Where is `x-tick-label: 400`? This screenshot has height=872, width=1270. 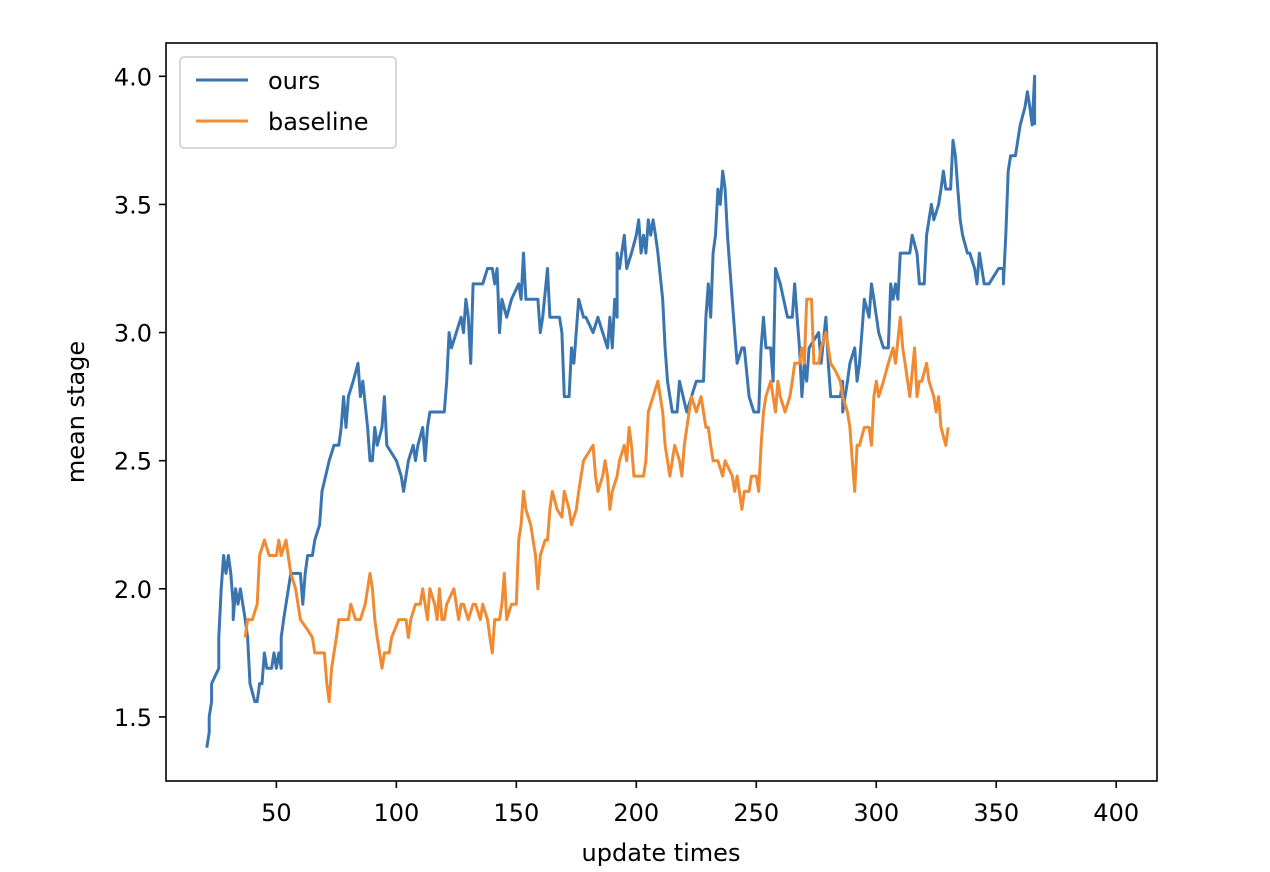 x-tick-label: 400 is located at coordinates (1116, 813).